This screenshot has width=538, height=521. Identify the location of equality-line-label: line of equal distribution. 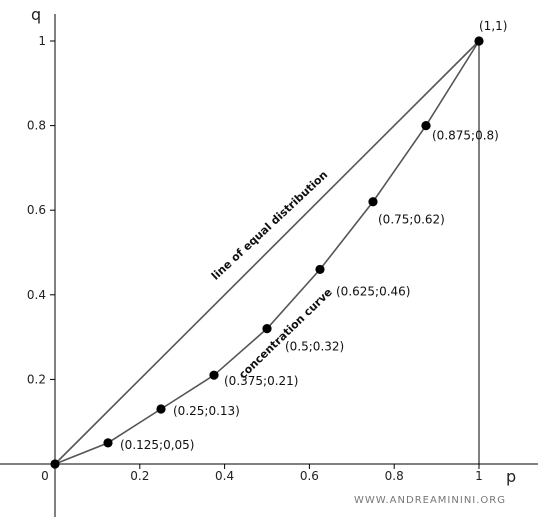
(269, 225).